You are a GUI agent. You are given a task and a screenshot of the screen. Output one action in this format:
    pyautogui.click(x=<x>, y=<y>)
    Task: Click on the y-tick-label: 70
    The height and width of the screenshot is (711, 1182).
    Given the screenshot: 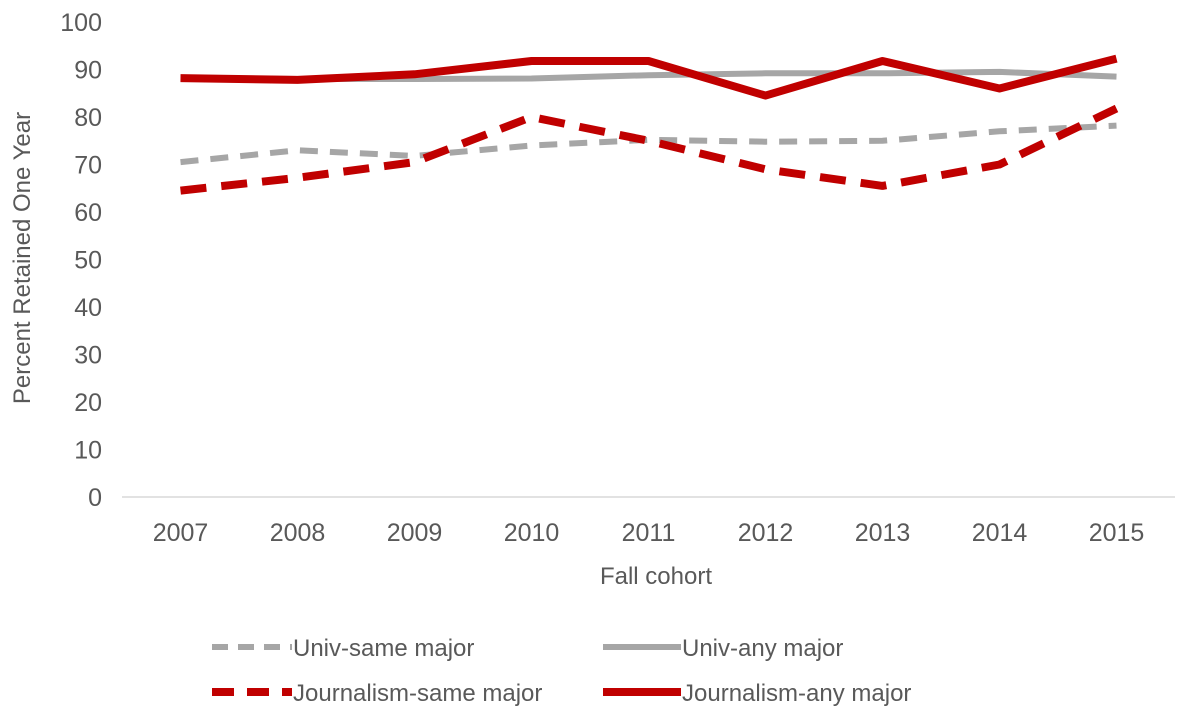 What is the action you would take?
    pyautogui.click(x=88, y=166)
    